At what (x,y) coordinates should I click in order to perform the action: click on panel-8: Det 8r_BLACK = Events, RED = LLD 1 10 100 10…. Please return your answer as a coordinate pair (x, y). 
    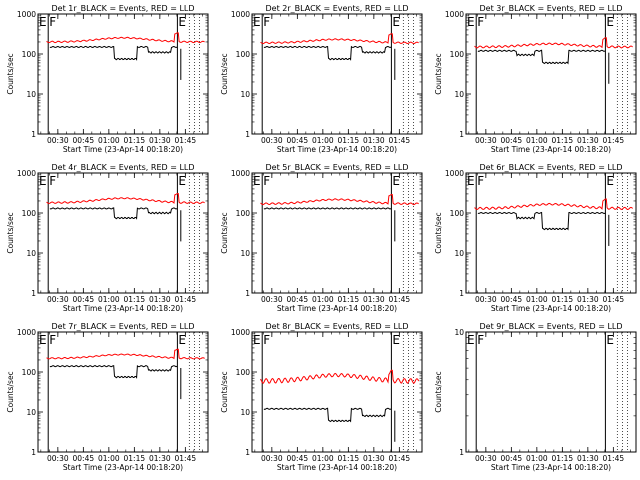
    Looking at the image, I should click on (321, 397).